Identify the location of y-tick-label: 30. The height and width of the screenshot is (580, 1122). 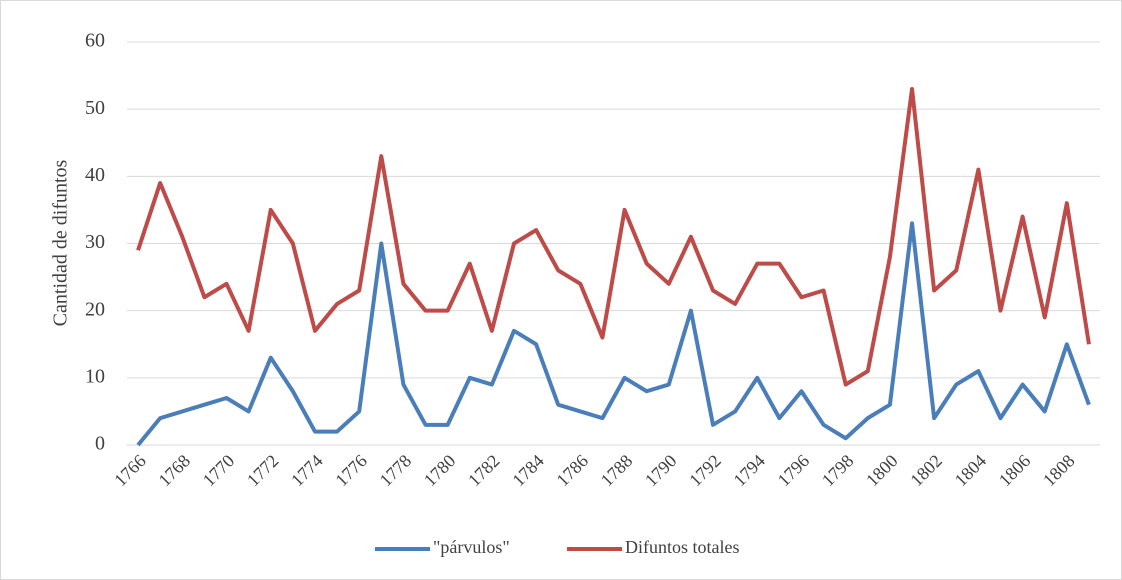
(95, 242).